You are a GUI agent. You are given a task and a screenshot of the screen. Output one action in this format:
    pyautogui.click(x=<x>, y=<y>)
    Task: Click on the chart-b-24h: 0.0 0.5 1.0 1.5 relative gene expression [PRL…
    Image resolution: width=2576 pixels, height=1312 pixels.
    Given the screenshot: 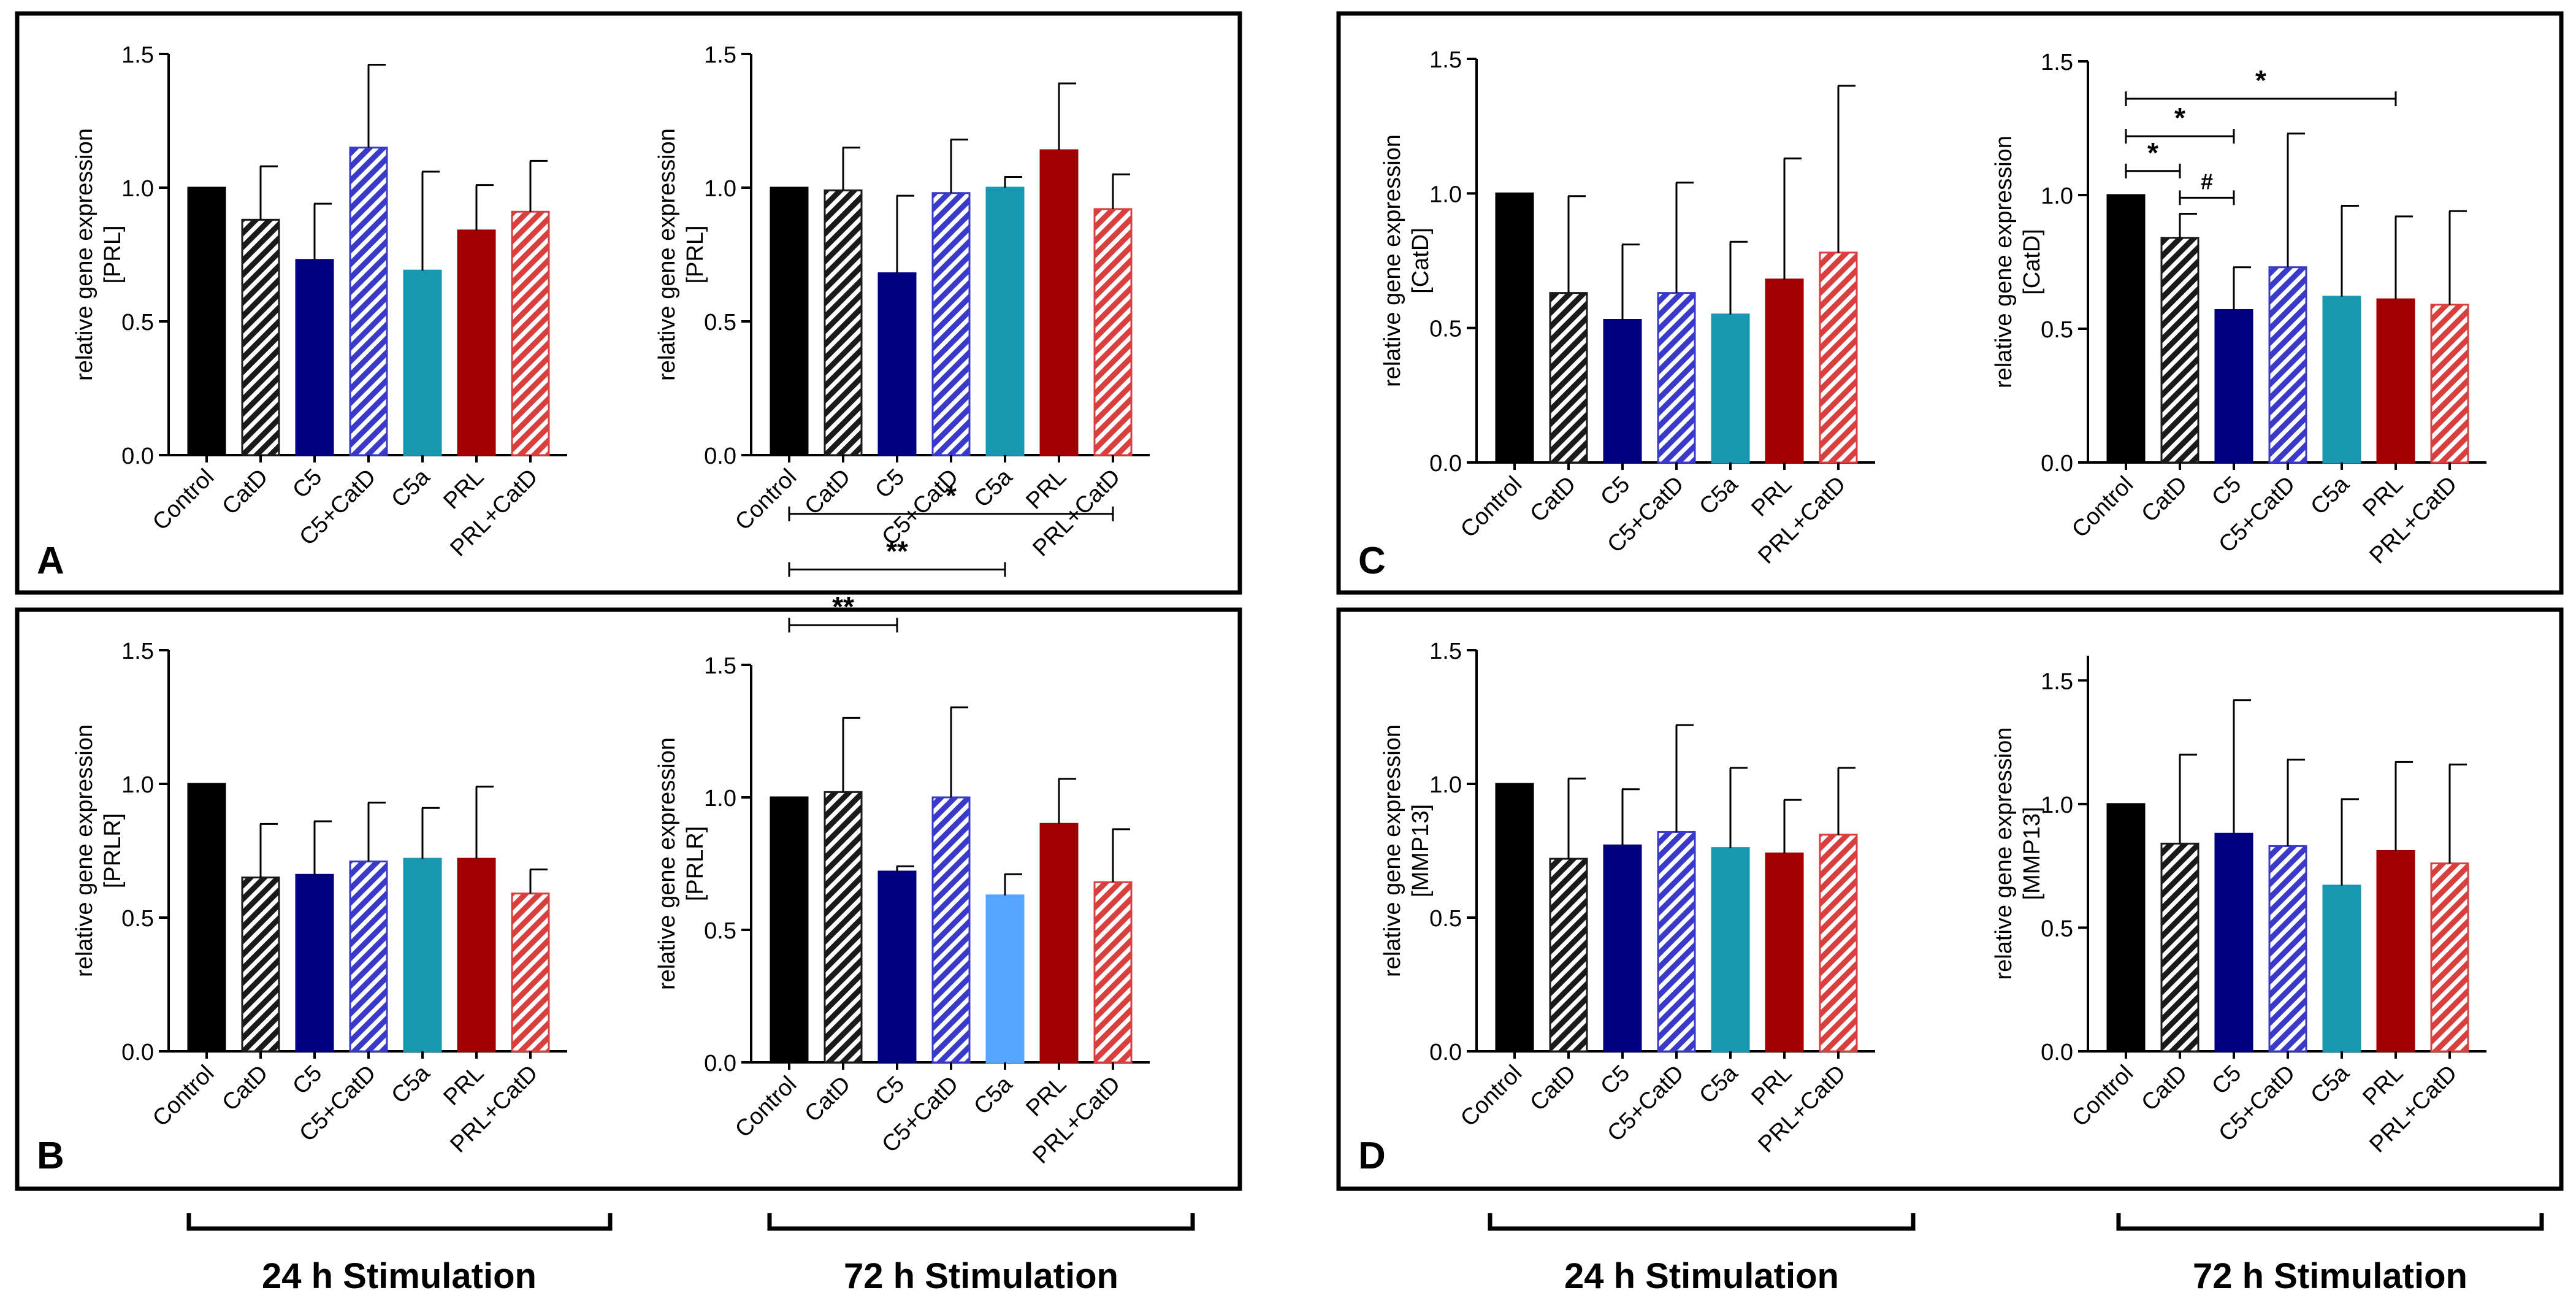 What is the action you would take?
    pyautogui.click(x=319, y=899)
    